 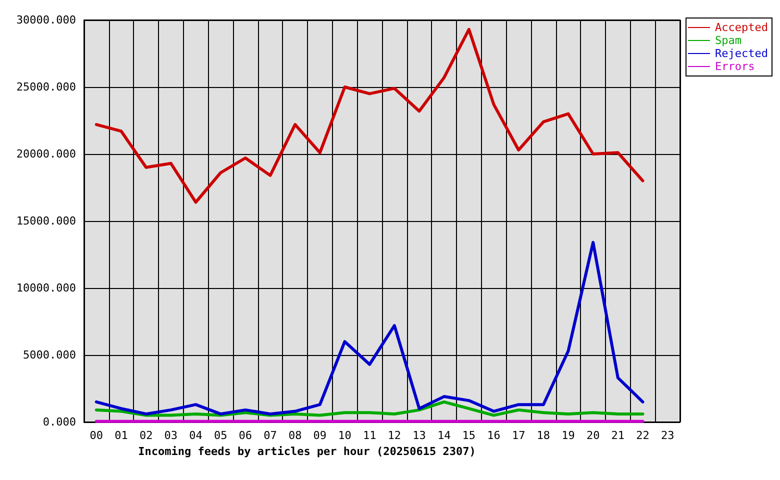 What do you see at coordinates (121, 435) in the screenshot?
I see `x-tick-label: 01` at bounding box center [121, 435].